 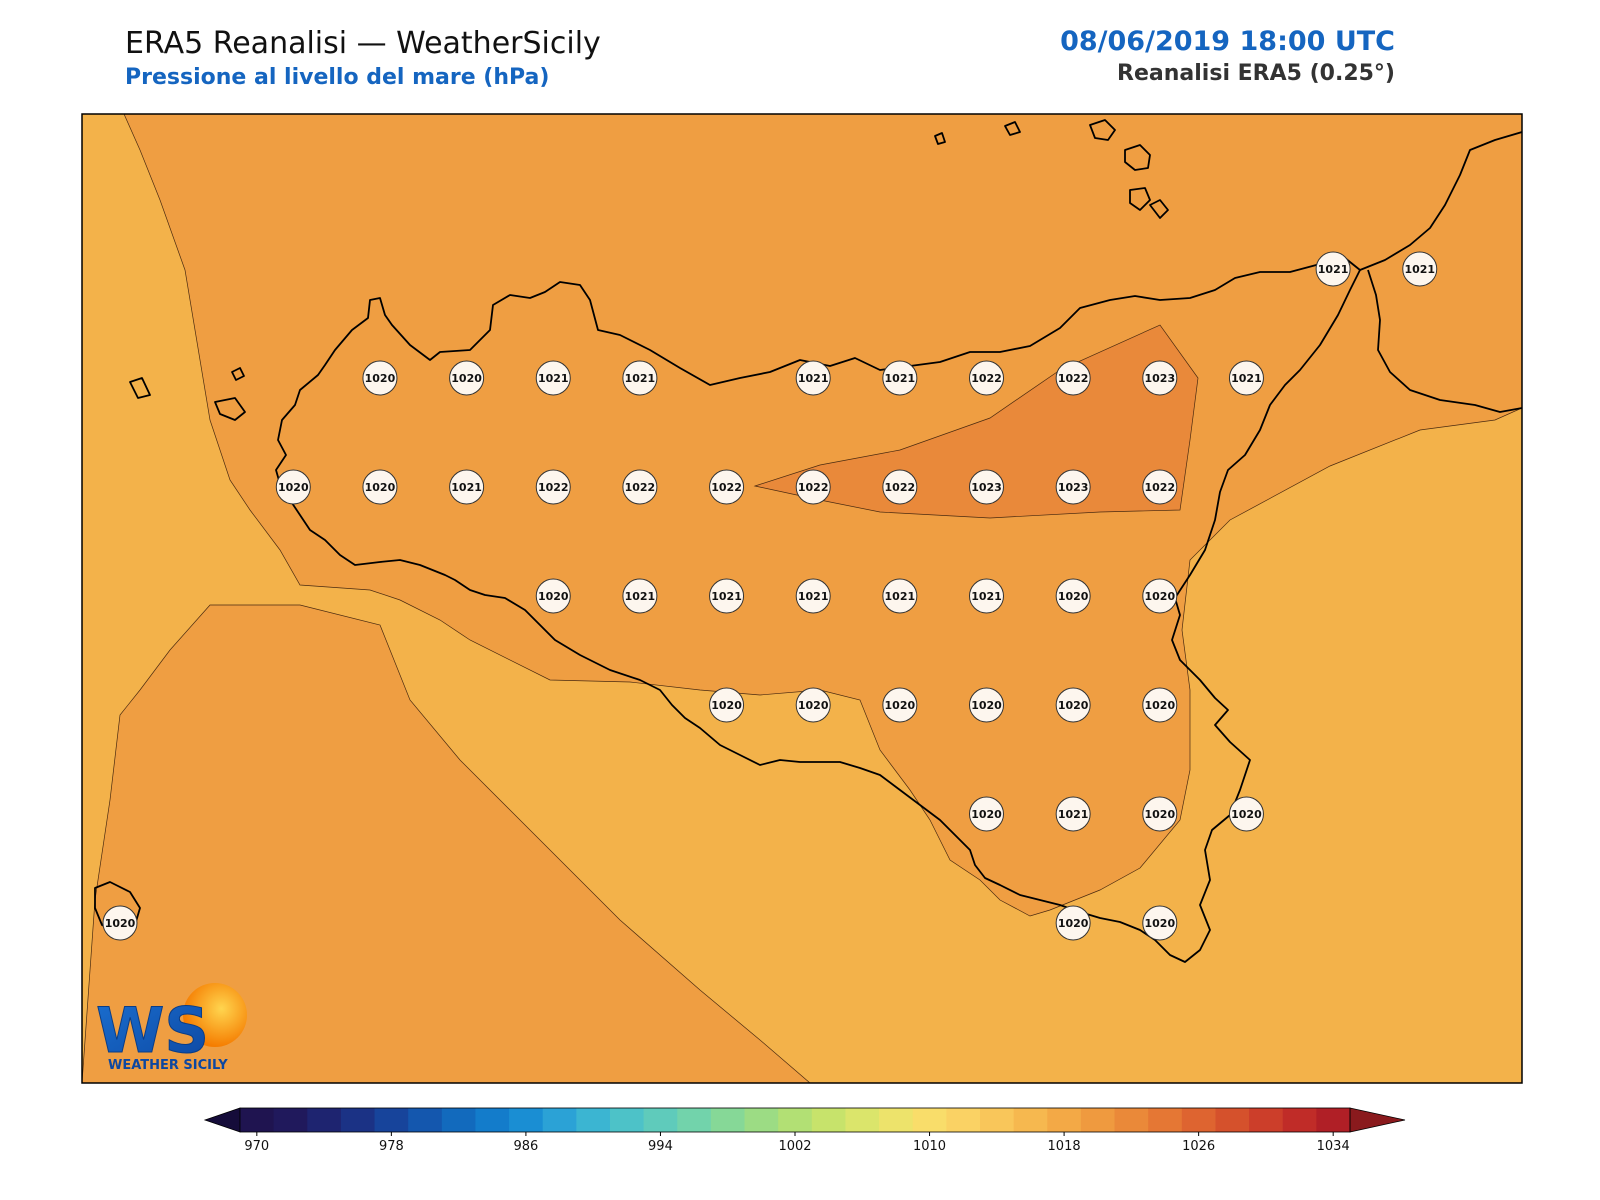 I want to click on colorbar-tick-label: 1034, so click(x=1333, y=1146).